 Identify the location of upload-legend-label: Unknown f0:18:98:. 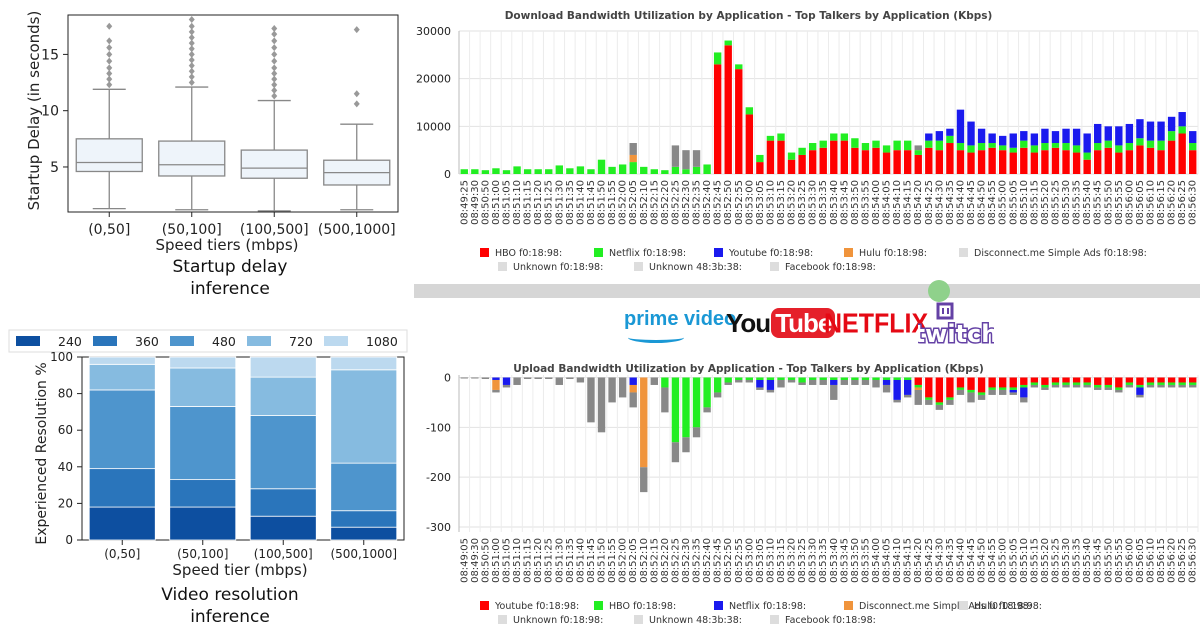
(558, 620).